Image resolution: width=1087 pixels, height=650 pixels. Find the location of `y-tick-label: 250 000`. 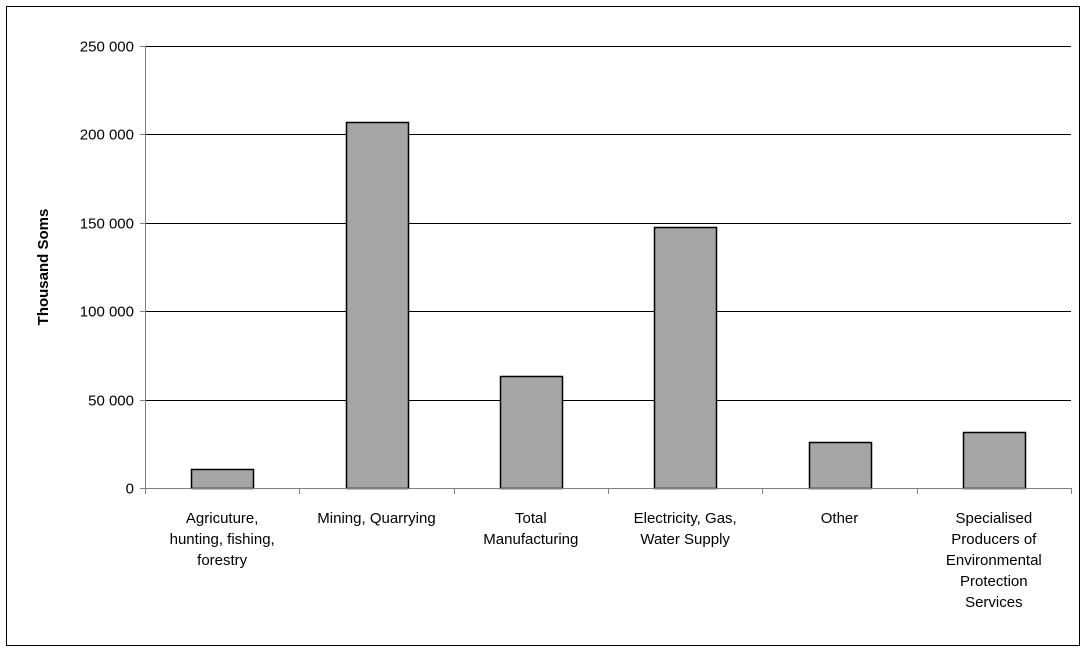

y-tick-label: 250 000 is located at coordinates (107, 47).